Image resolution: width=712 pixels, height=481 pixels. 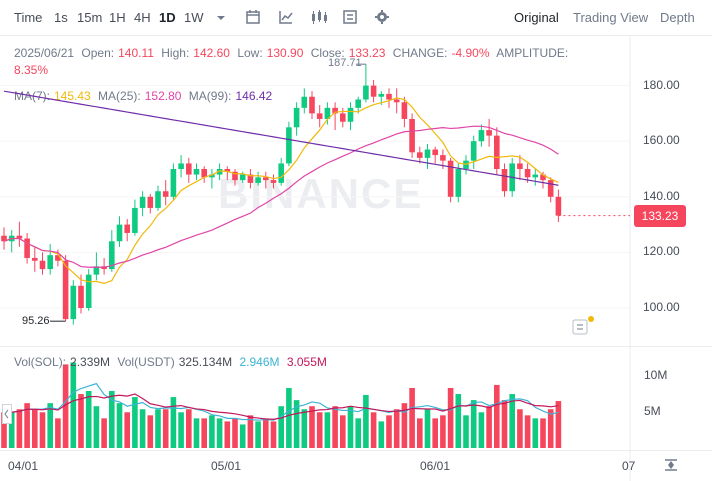 I want to click on interval-1w: 1W, so click(x=194, y=17).